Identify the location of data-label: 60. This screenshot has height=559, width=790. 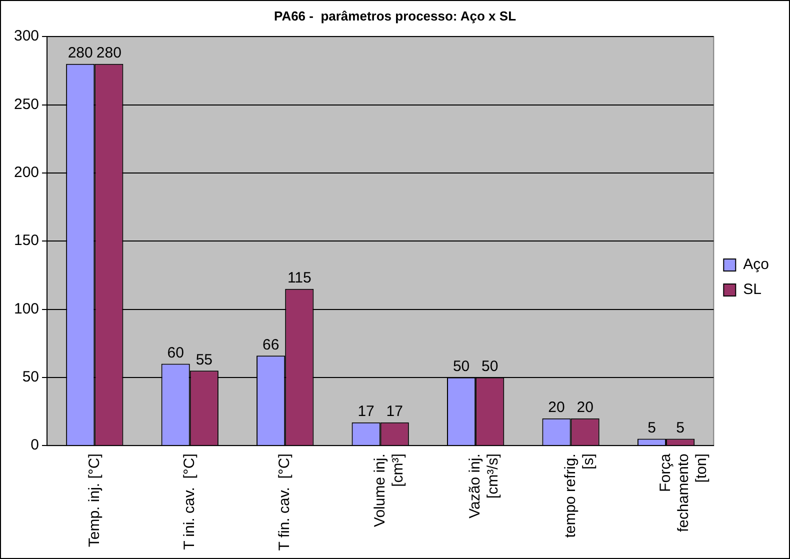
(175, 353).